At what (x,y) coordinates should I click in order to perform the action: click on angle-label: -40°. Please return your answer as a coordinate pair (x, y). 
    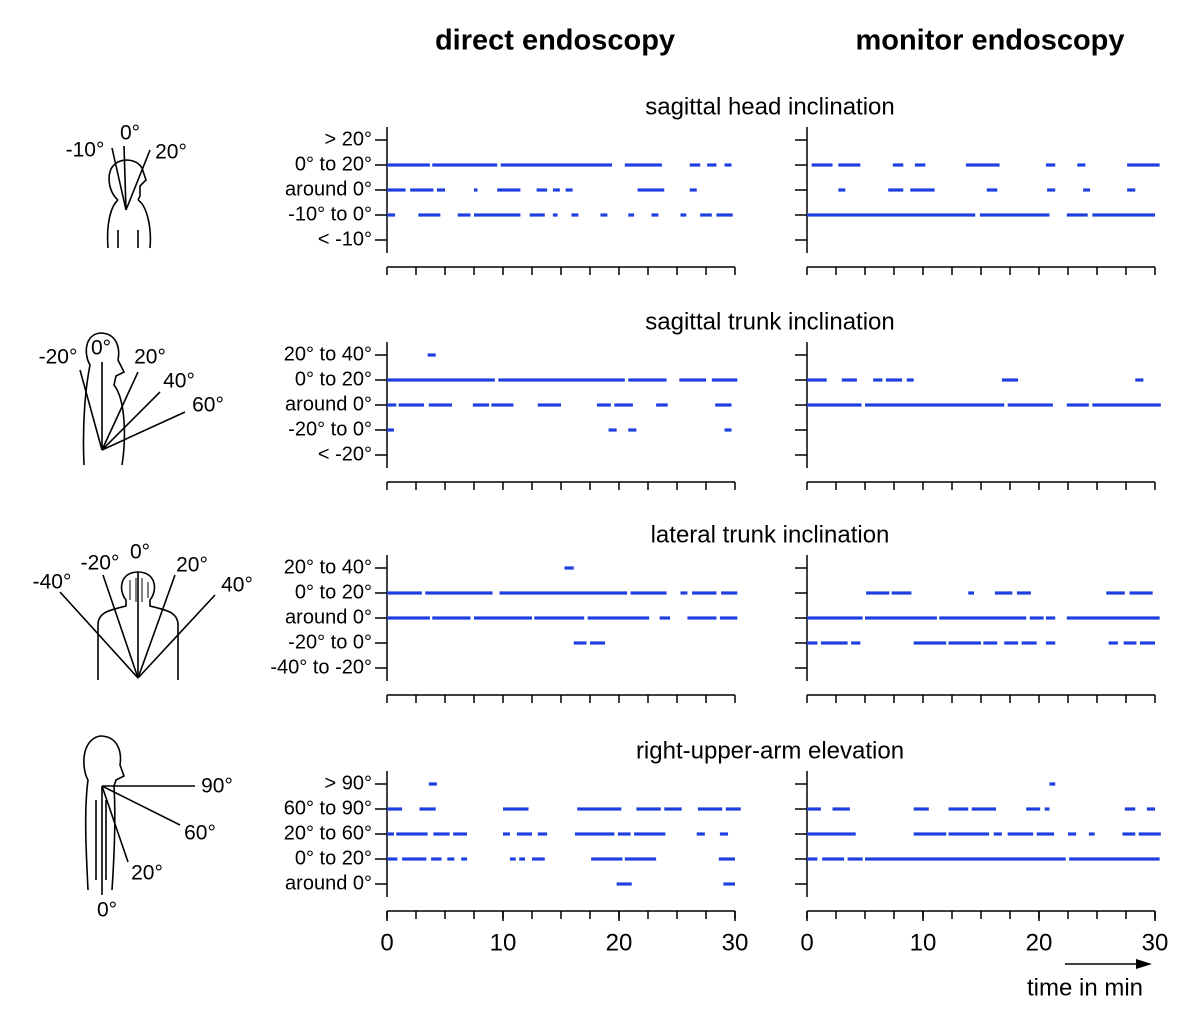
    Looking at the image, I should click on (52, 582).